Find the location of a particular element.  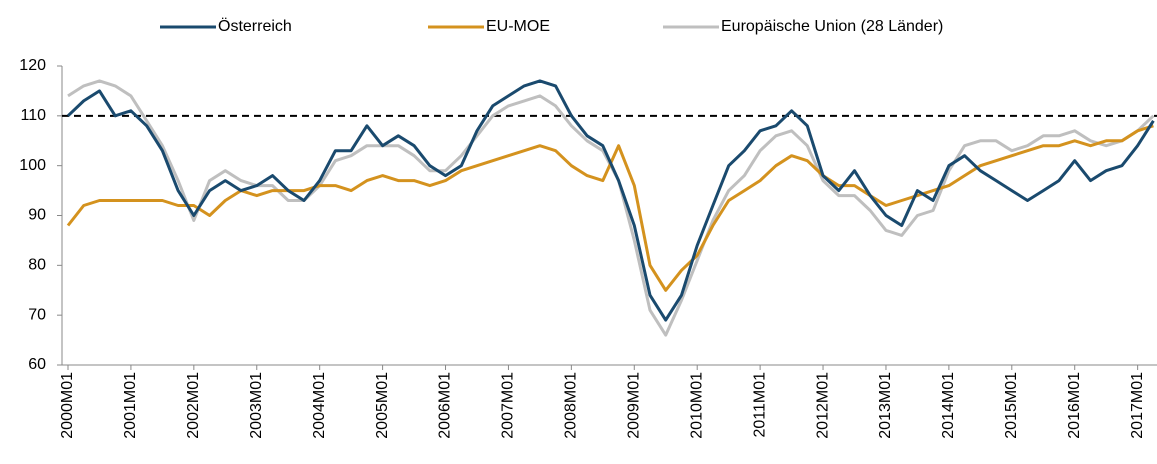

x-tick-label: 2006M01 is located at coordinates (445, 405).